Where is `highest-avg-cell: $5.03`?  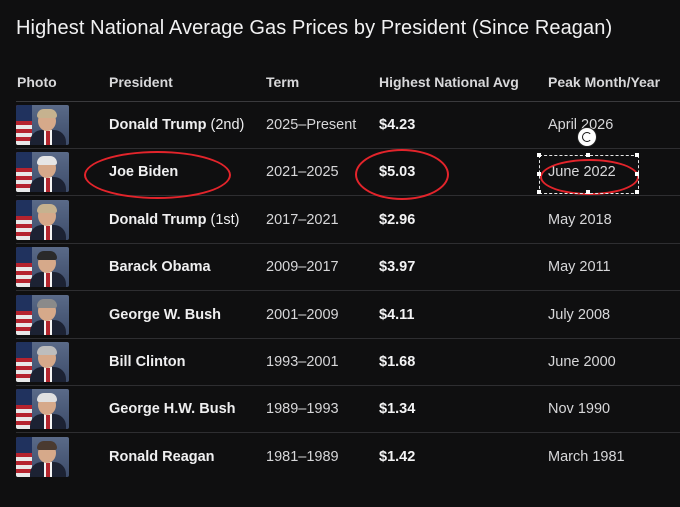 highest-avg-cell: $5.03 is located at coordinates (397, 172).